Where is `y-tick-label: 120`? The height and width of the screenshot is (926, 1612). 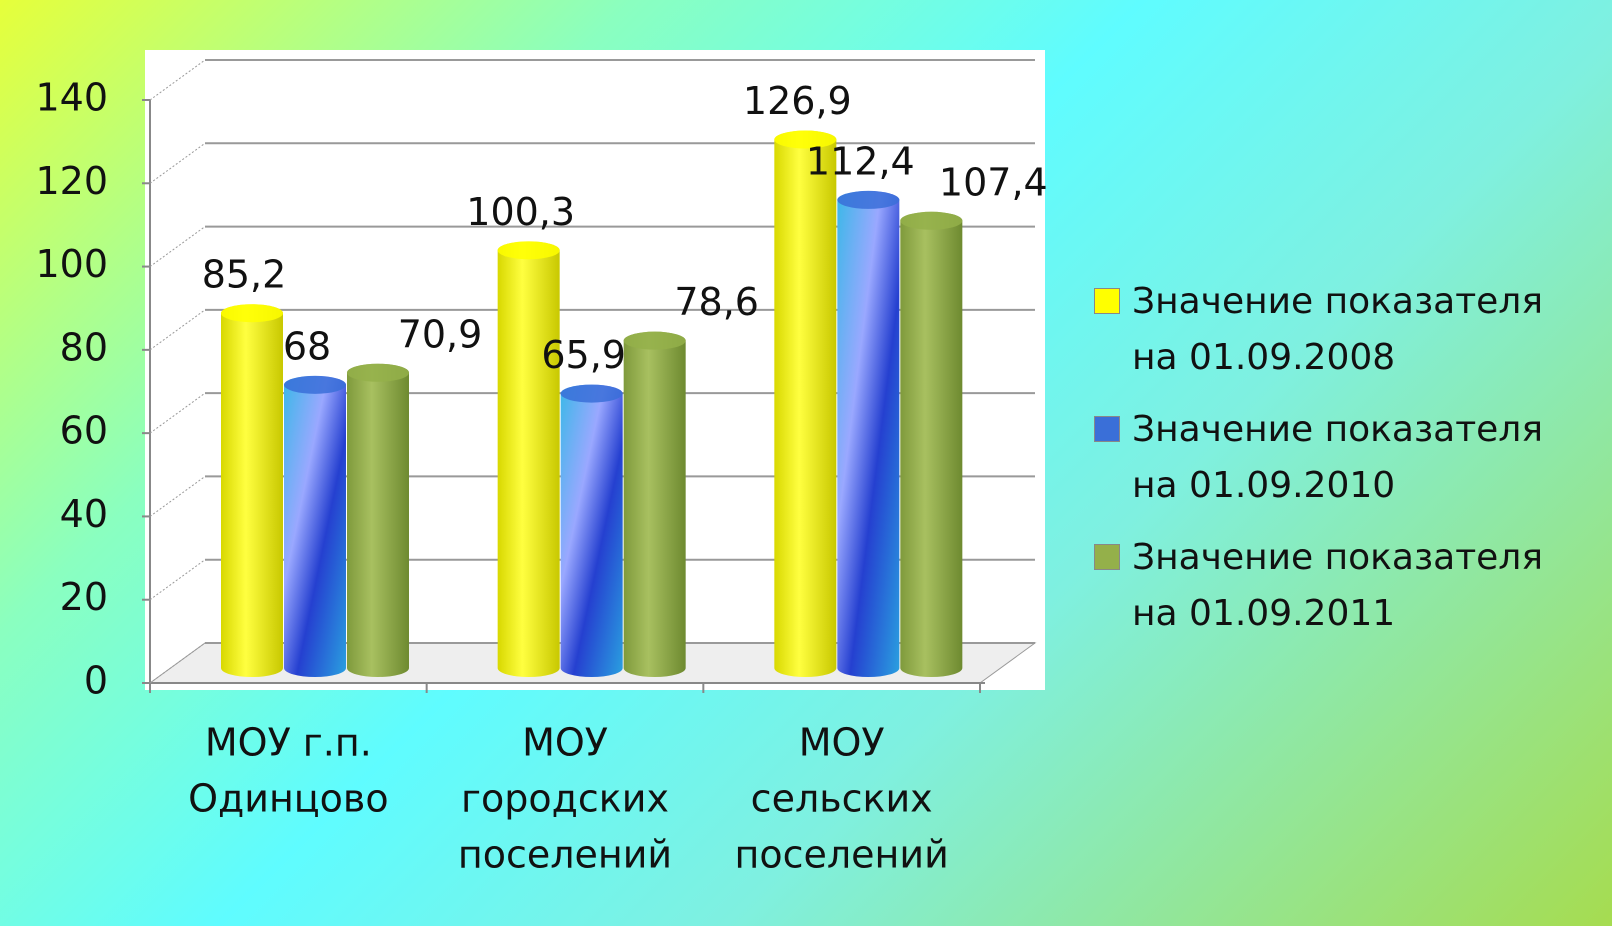
y-tick-label: 120 is located at coordinates (71, 181).